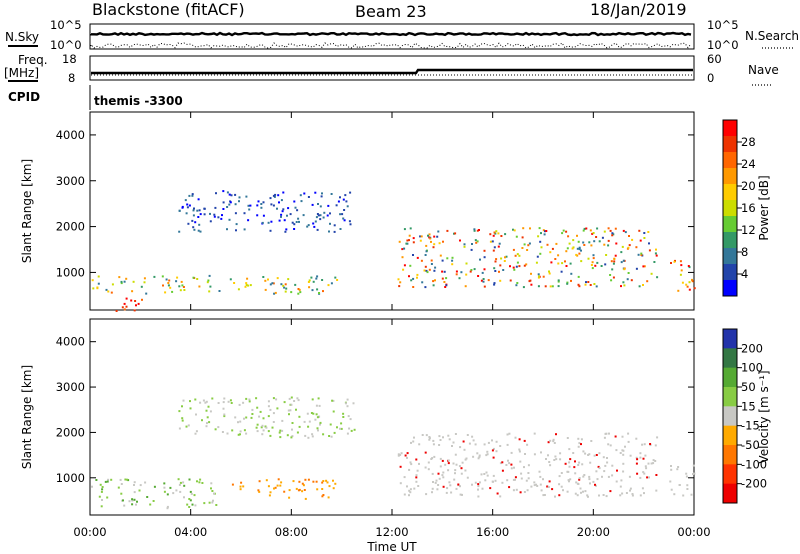  I want to click on power-colorbar-label: Power [dB], so click(764, 207).